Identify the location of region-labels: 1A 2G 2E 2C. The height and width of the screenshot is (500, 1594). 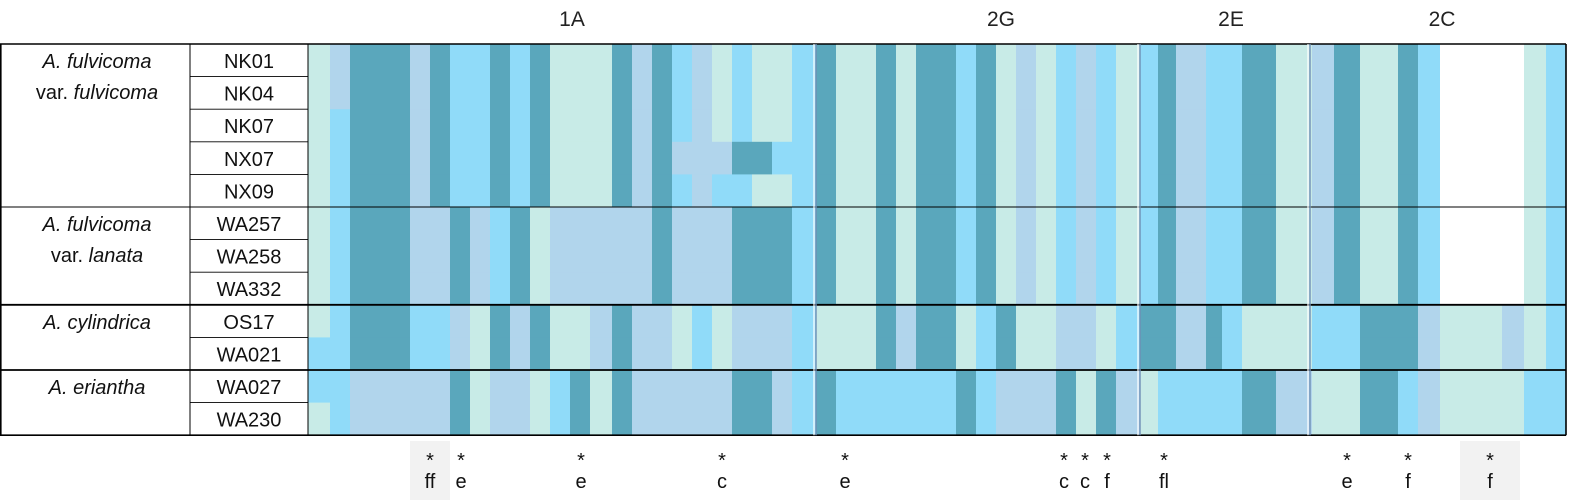
(1007, 19).